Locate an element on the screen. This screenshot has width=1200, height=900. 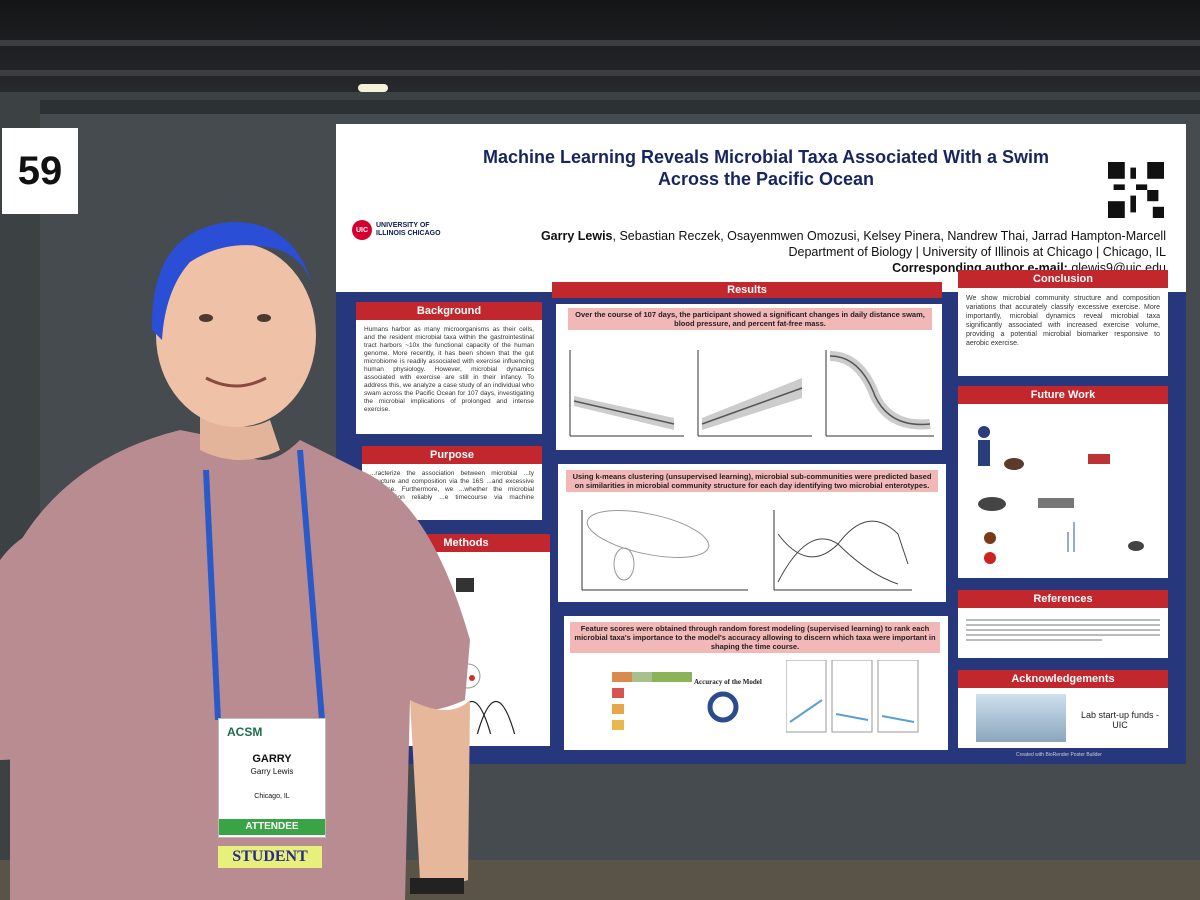
lead-author: Garry Lewis is located at coordinates (576, 236).